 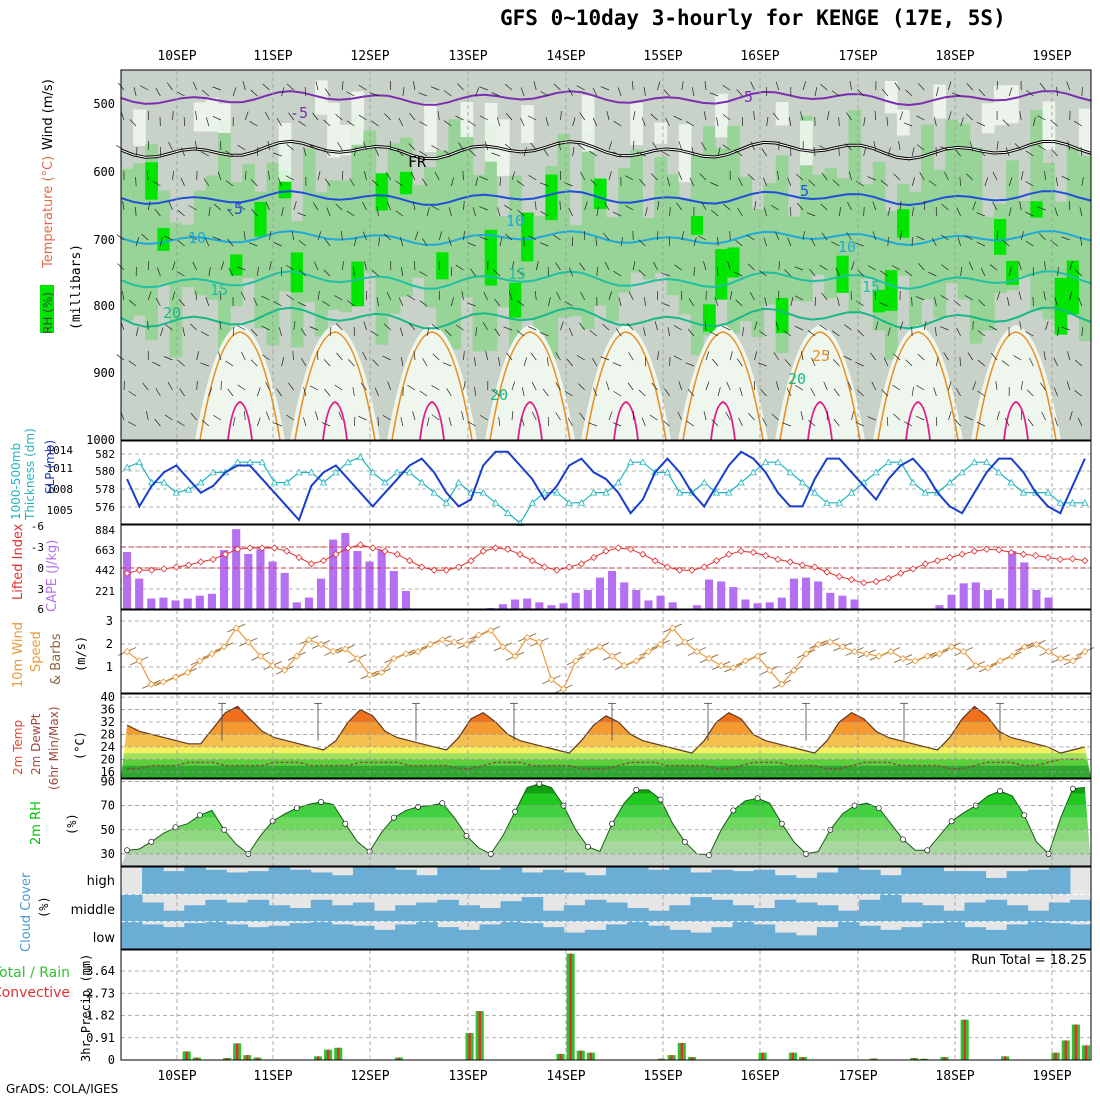 I want to click on cloud-cover-low, so click(x=996, y=939).